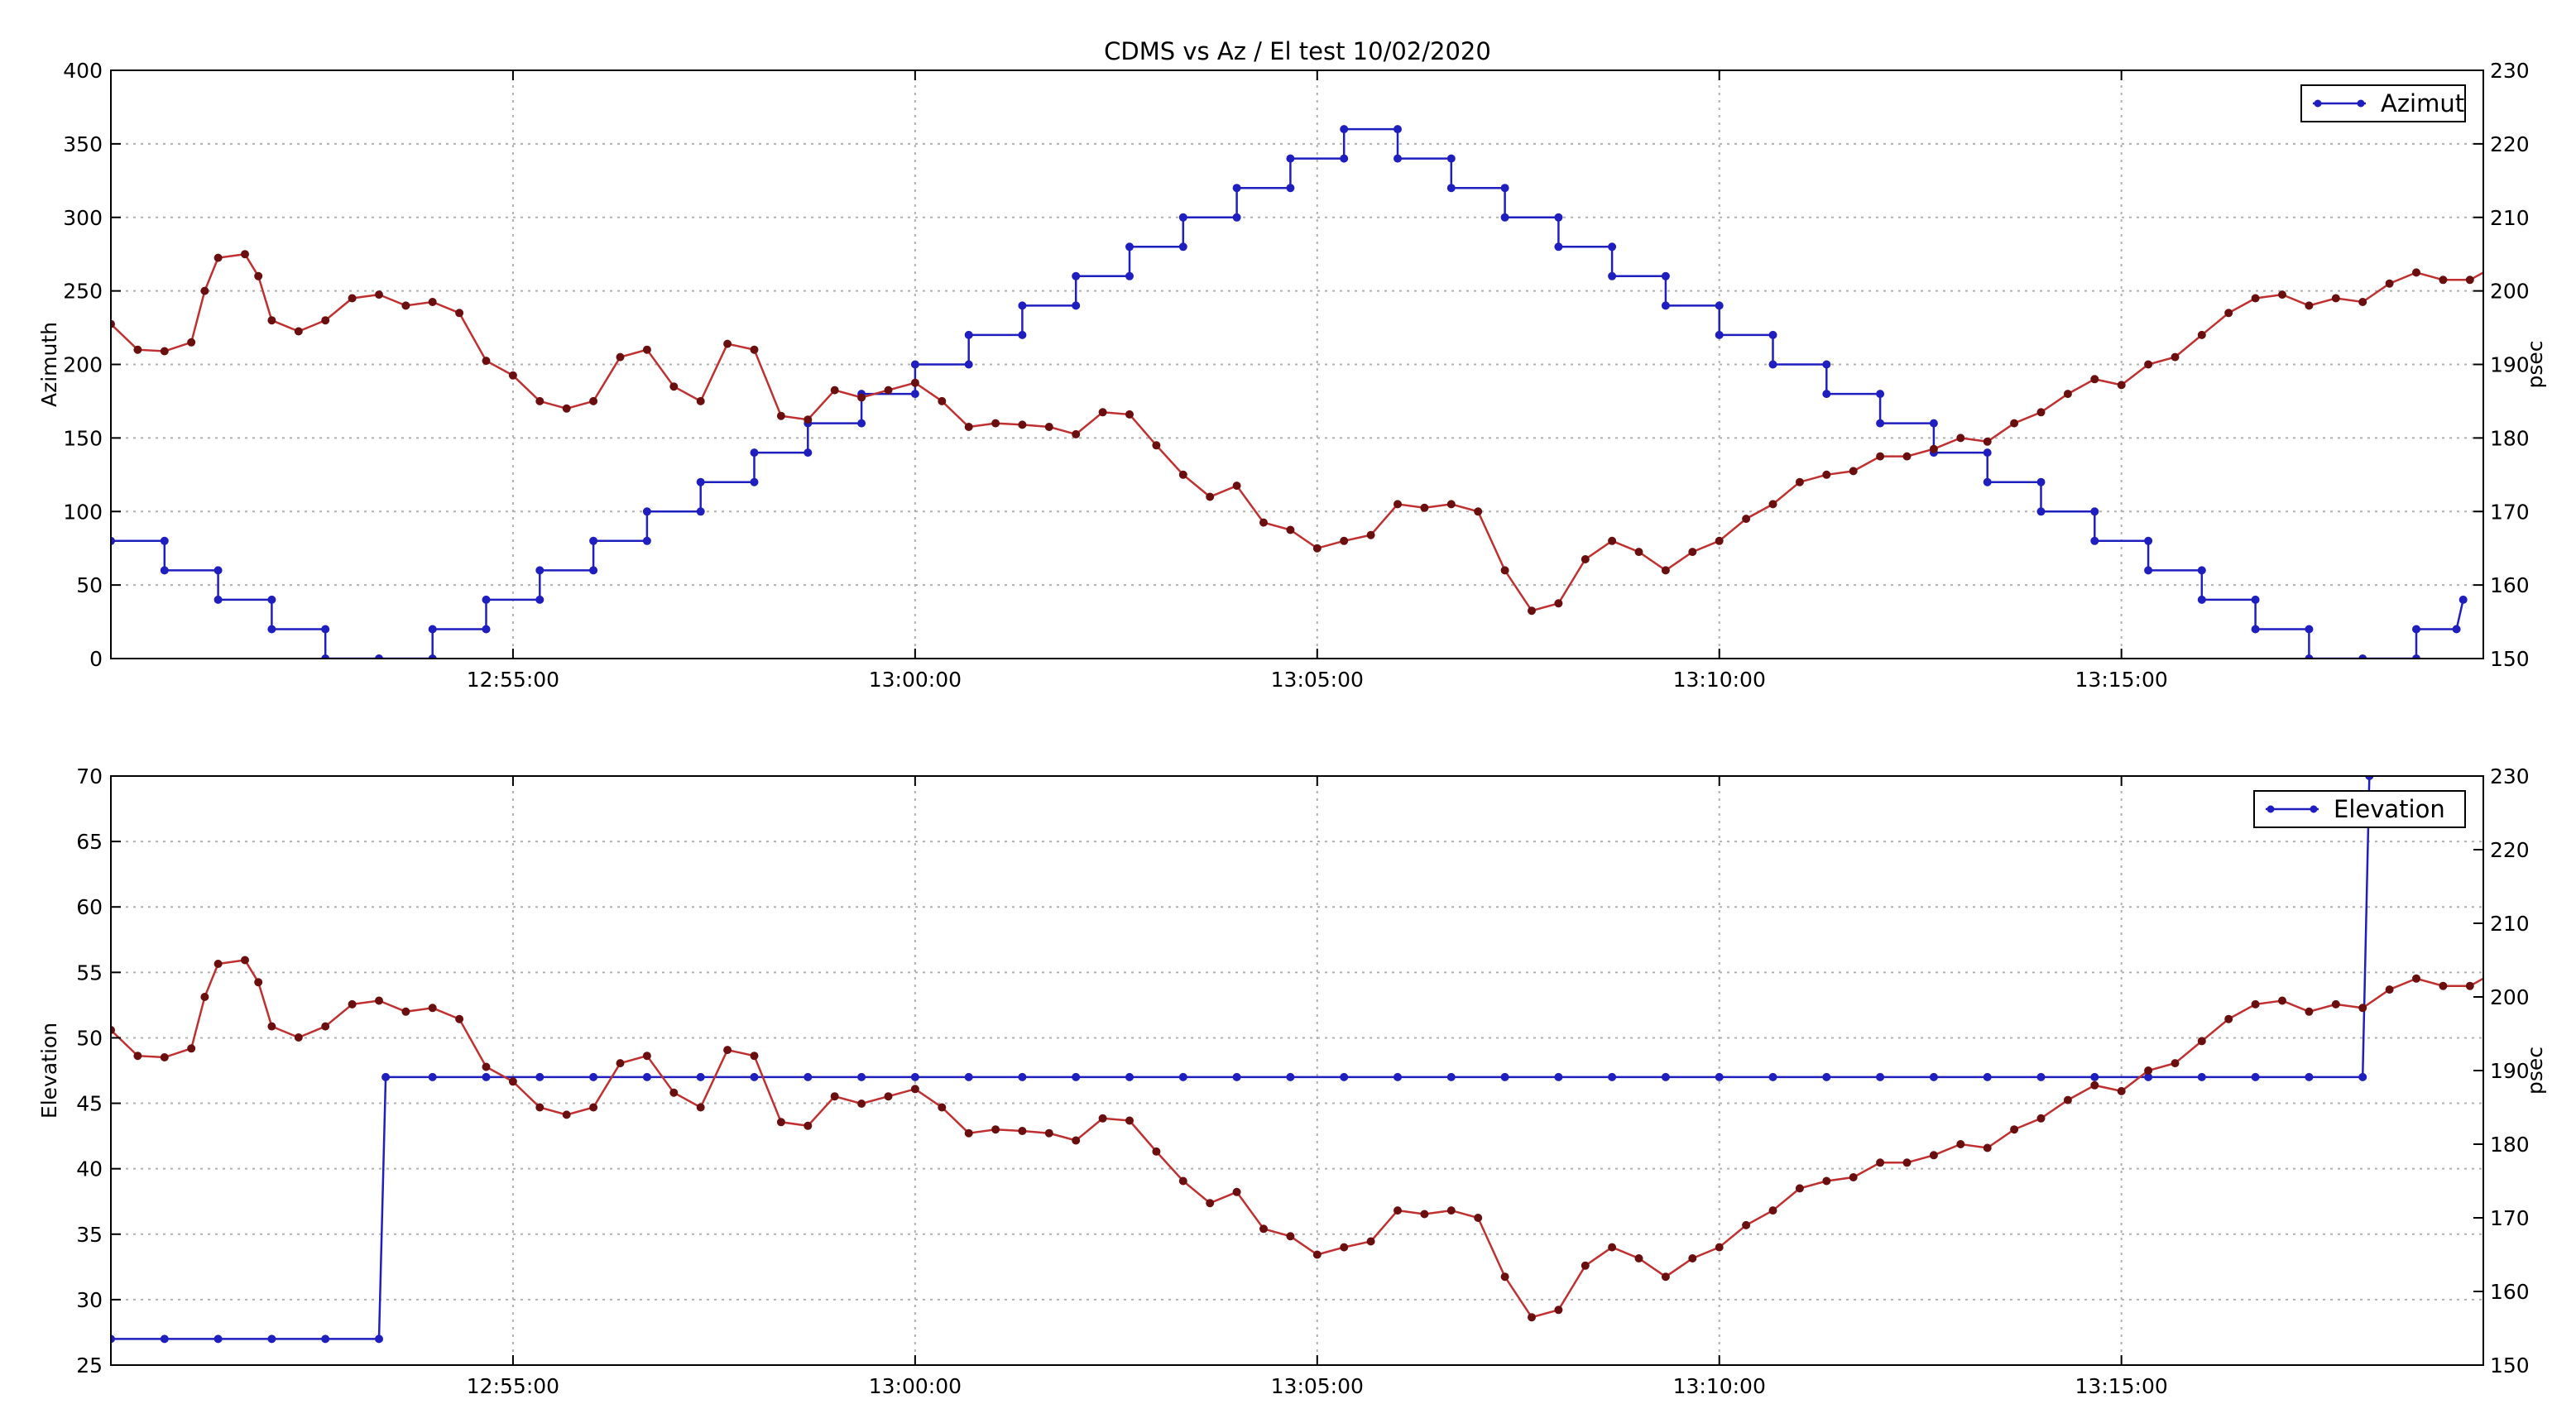 The width and height of the screenshot is (2576, 1423). Describe the element at coordinates (83, 292) in the screenshot. I see `y-tick-label: 250` at that location.